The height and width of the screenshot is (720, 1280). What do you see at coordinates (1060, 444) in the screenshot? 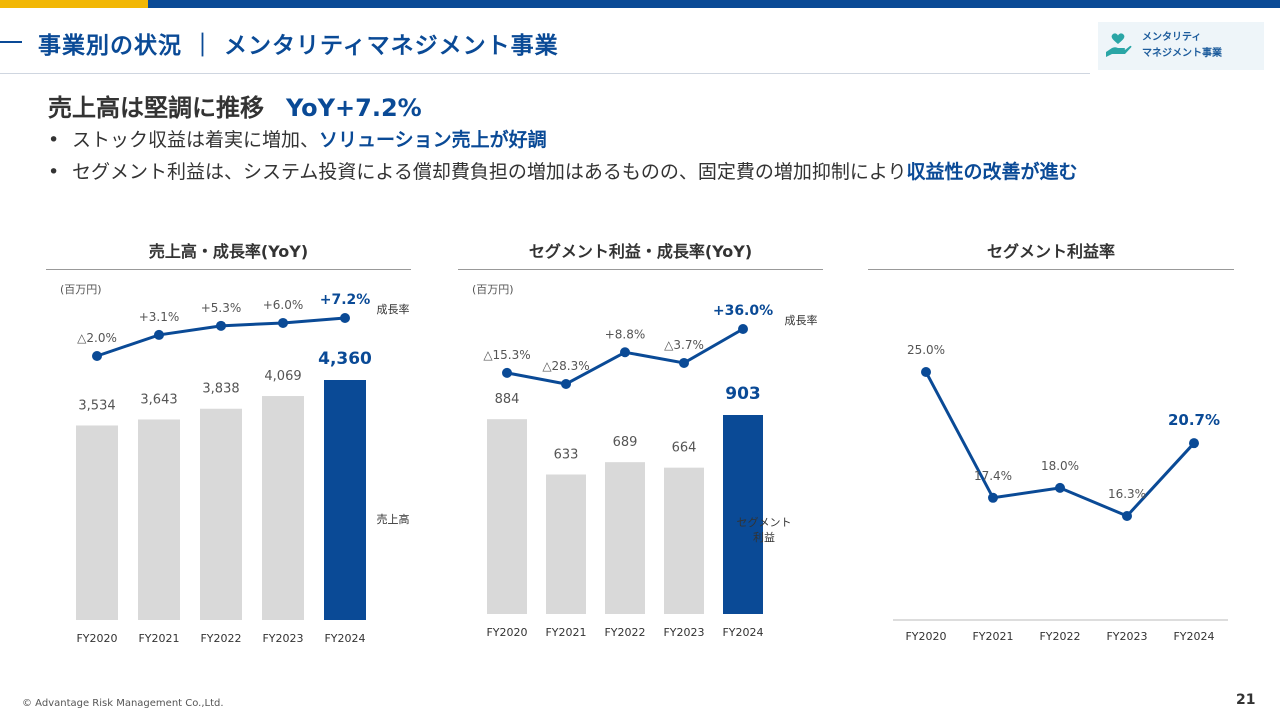
I see `margin-line` at bounding box center [1060, 444].